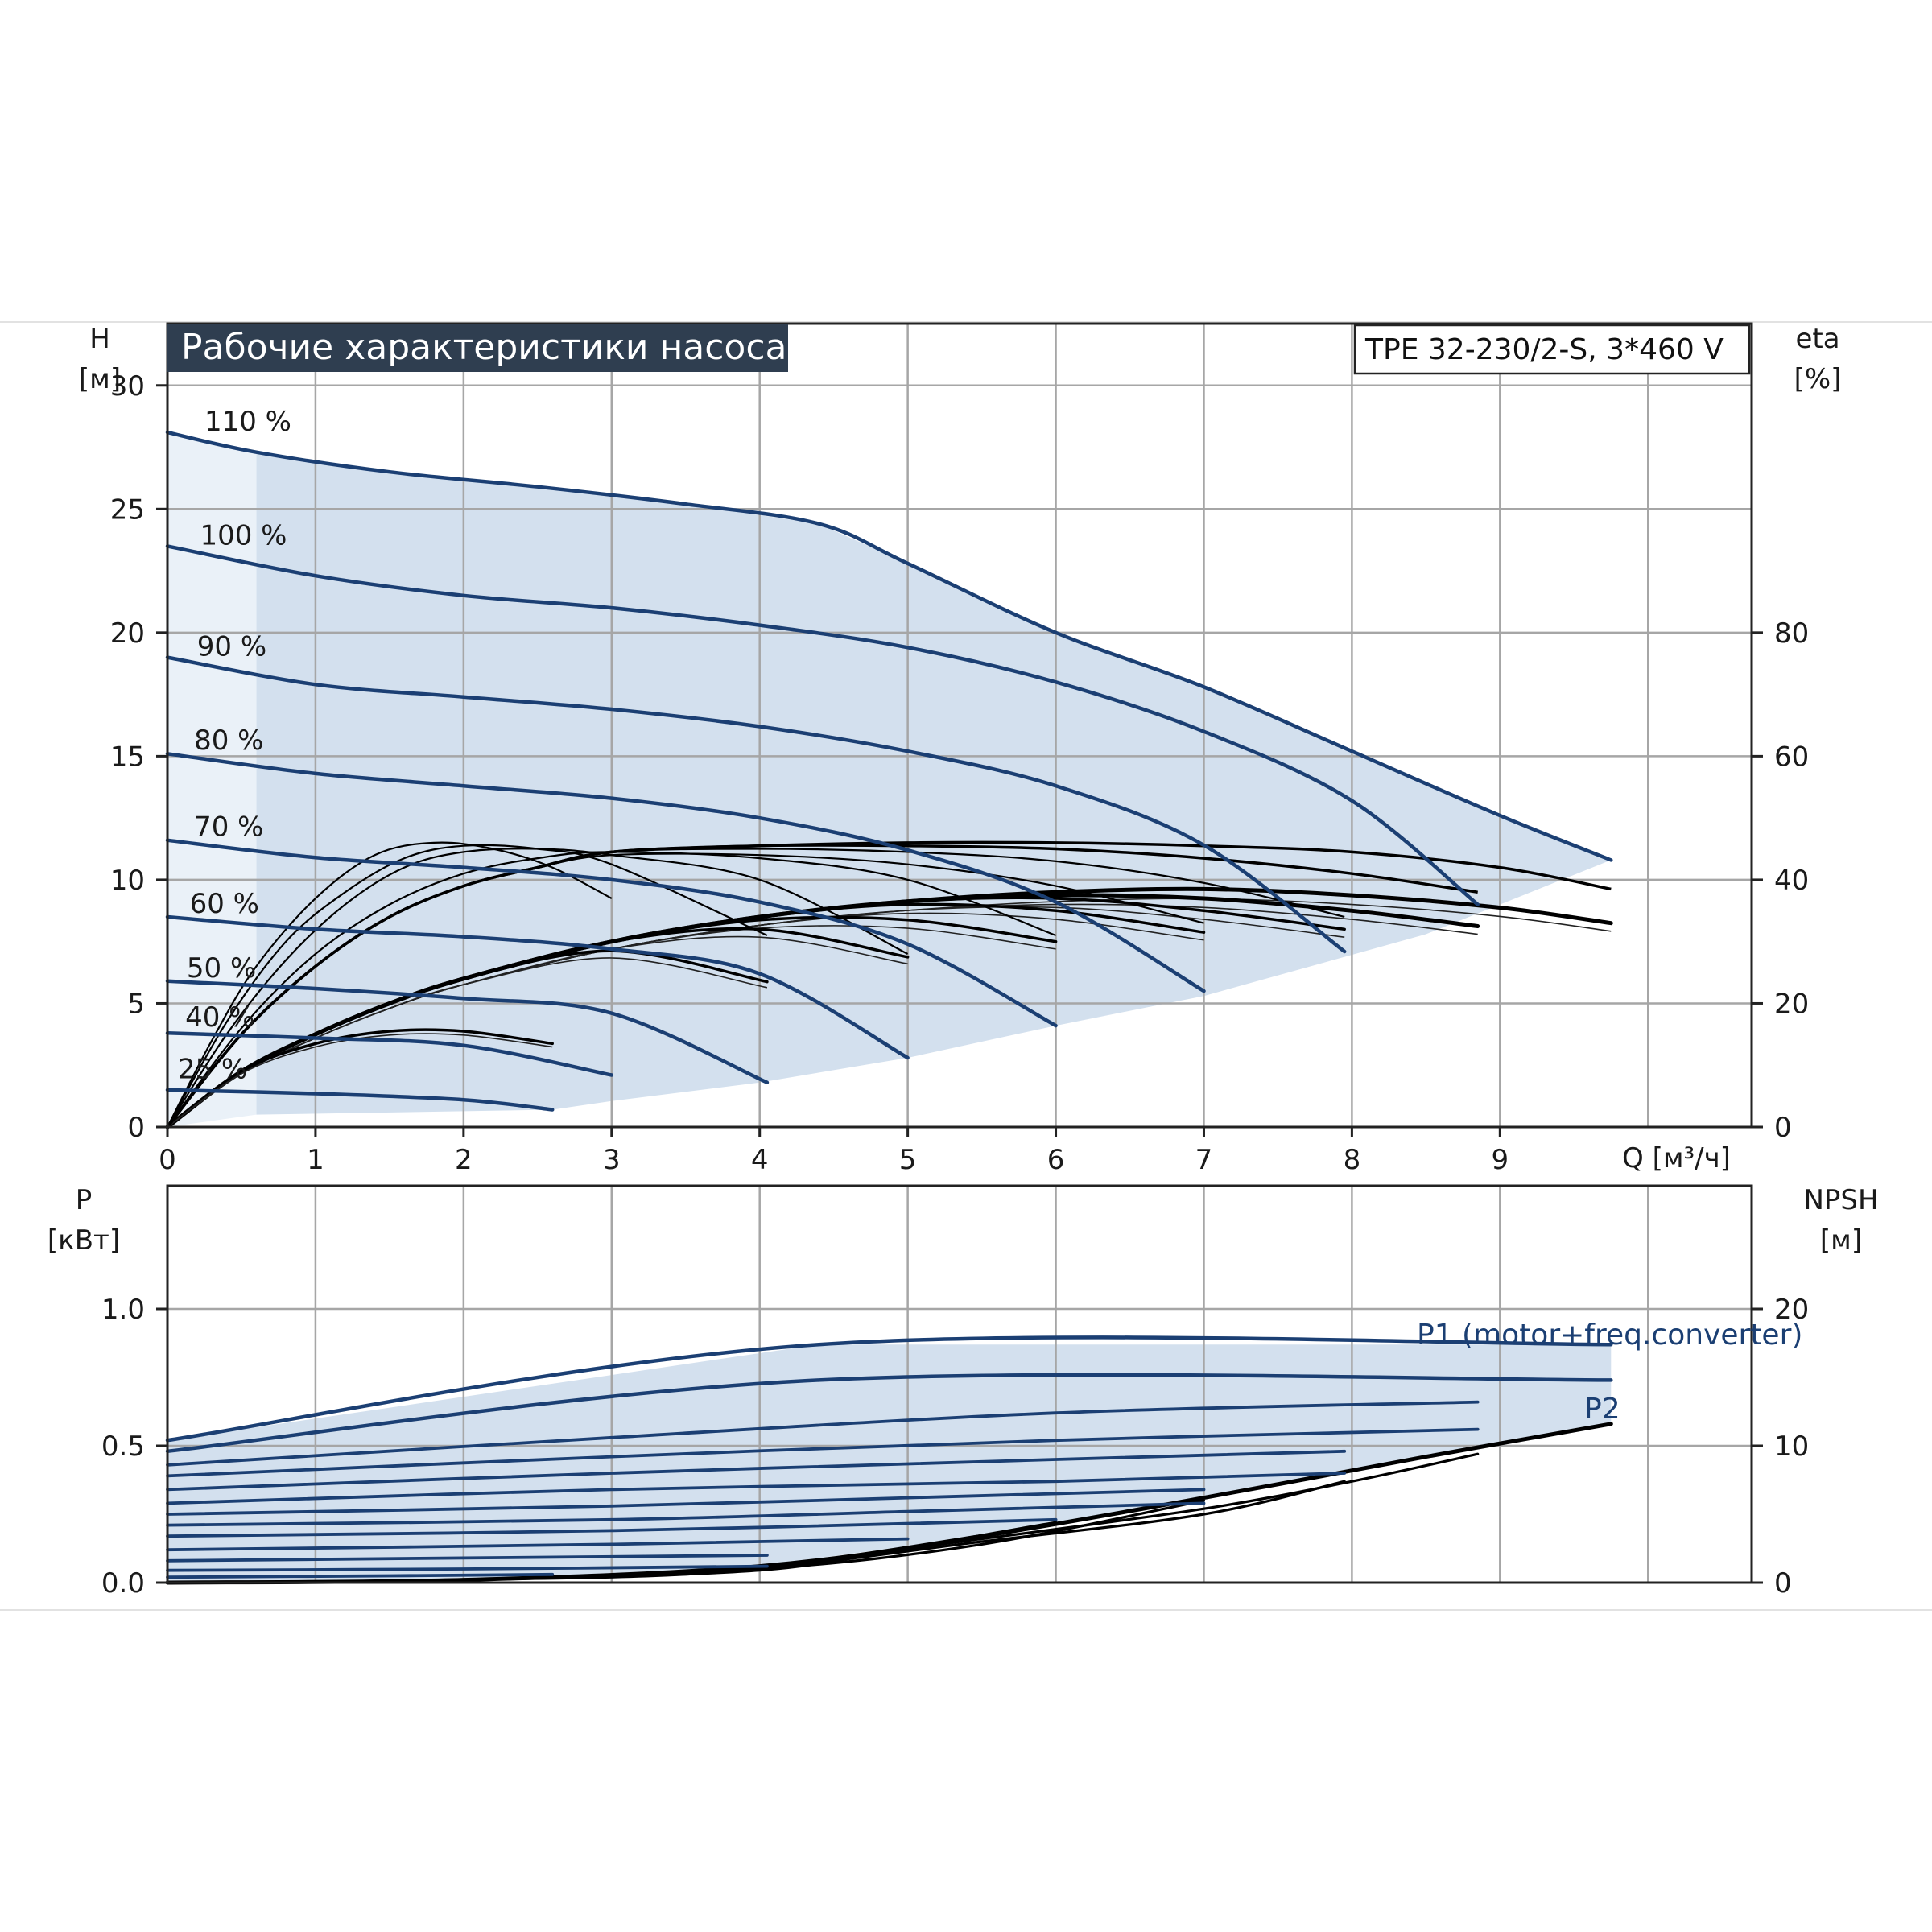 The height and width of the screenshot is (1932, 1932). I want to click on power-y-ticks: 0.0 0.5 1.0, so click(134, 1447).